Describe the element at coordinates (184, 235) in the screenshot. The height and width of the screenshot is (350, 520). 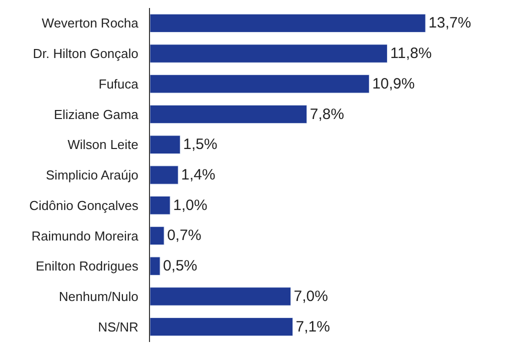
I see `data-label: 0,7%` at that location.